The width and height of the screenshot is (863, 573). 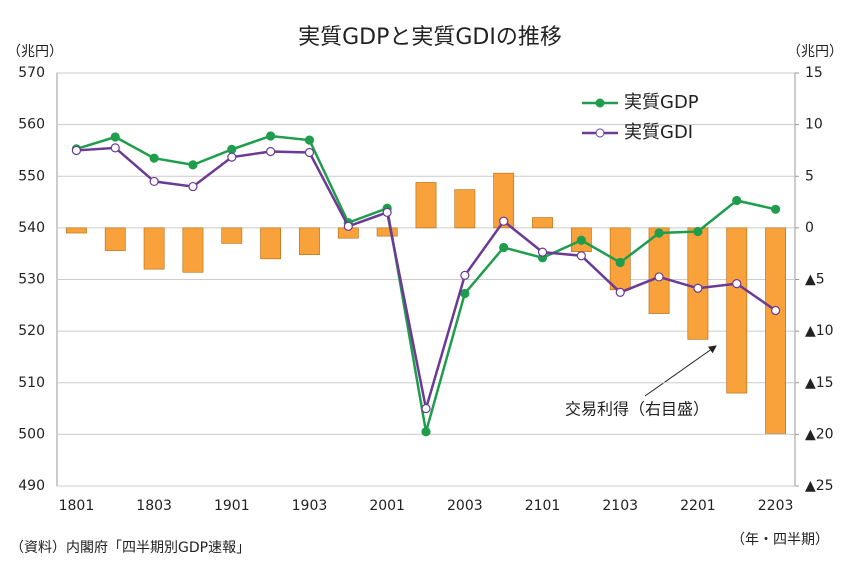 What do you see at coordinates (35, 52) in the screenshot?
I see `y-axis-label: （兆円）` at bounding box center [35, 52].